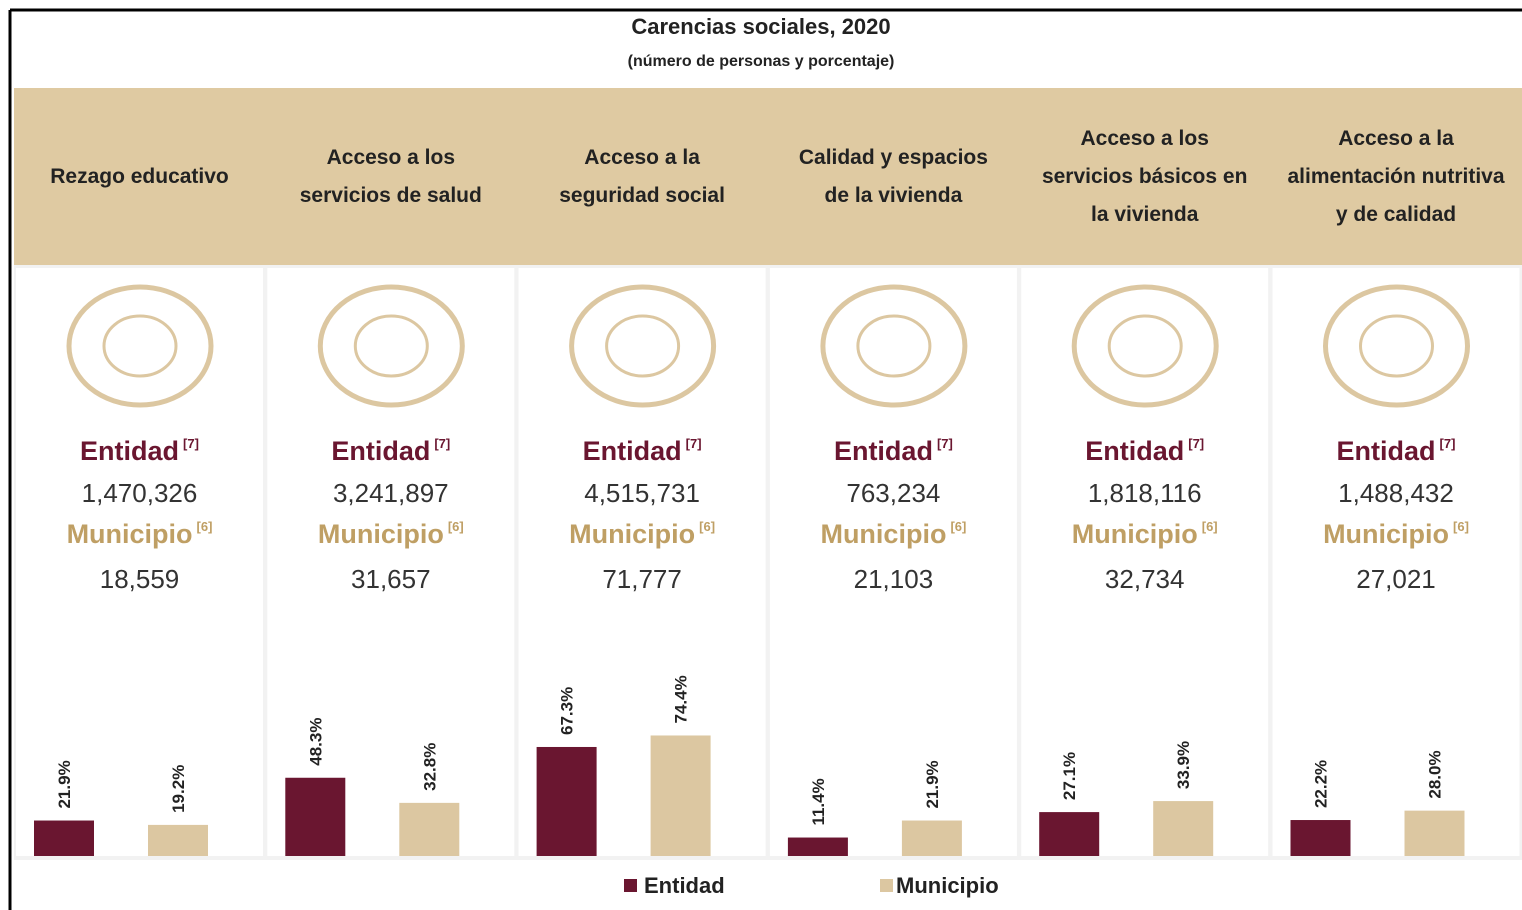 Image resolution: width=1522 pixels, height=910 pixels. Describe the element at coordinates (139, 579) in the screenshot. I see `municipio-count: 18,559` at that location.